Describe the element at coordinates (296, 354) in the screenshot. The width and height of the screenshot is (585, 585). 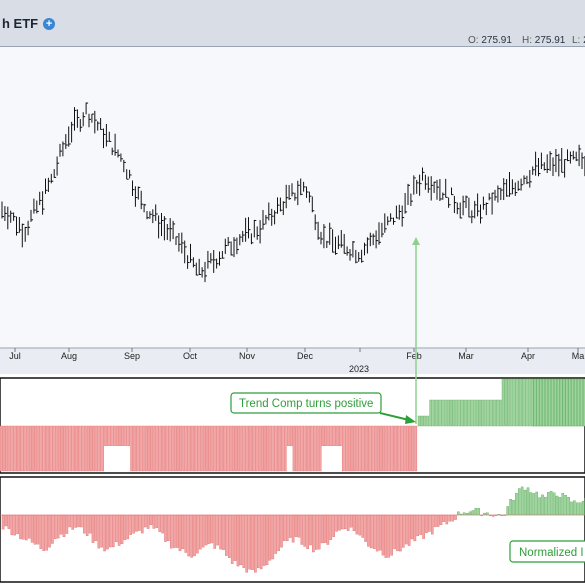
I see `x-axis-ticks: Jul Aug Sep Oct Nov Dec Feb Mar Apr Ma` at that location.